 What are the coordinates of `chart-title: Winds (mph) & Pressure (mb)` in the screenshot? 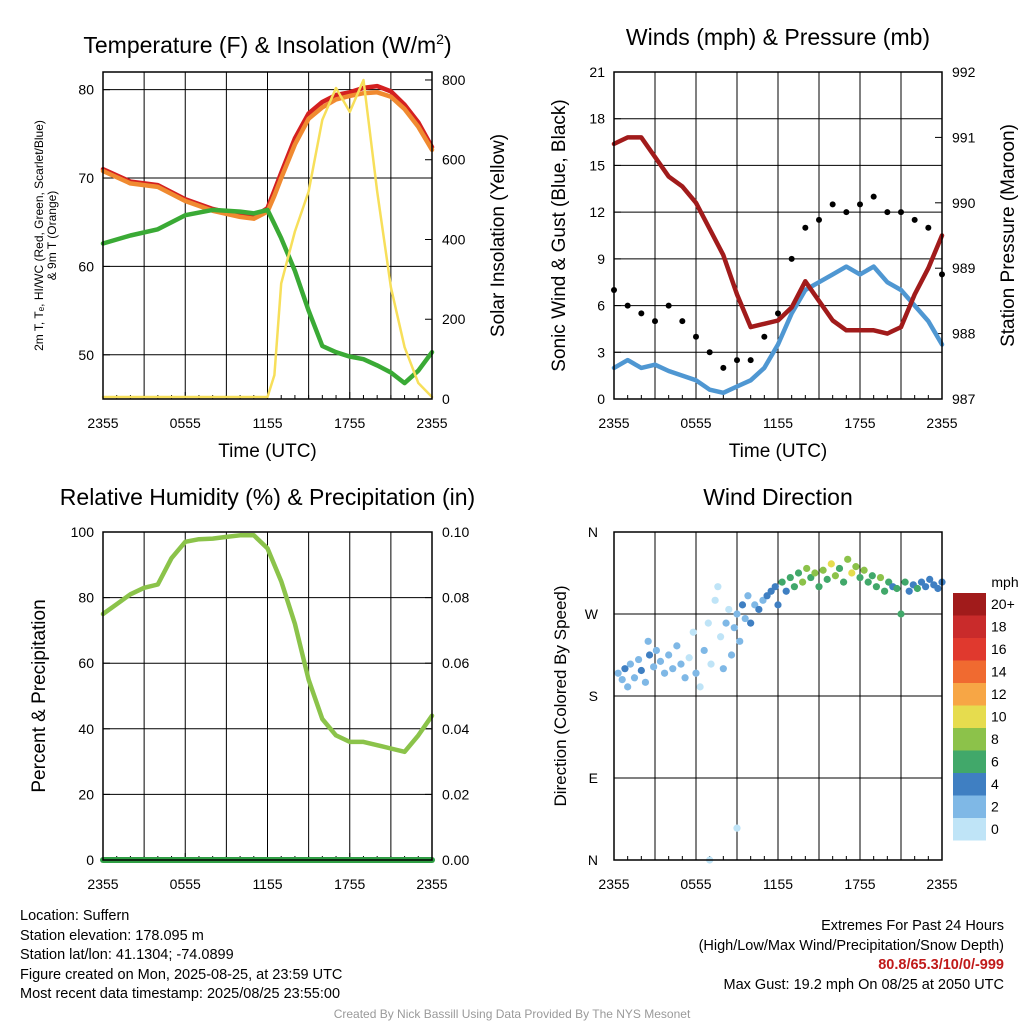 It's located at (778, 37).